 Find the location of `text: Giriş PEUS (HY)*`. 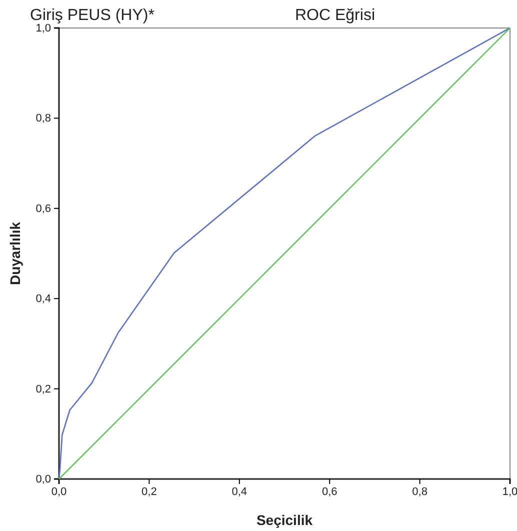

text: Giriş PEUS (HY)* is located at coordinates (92, 15).